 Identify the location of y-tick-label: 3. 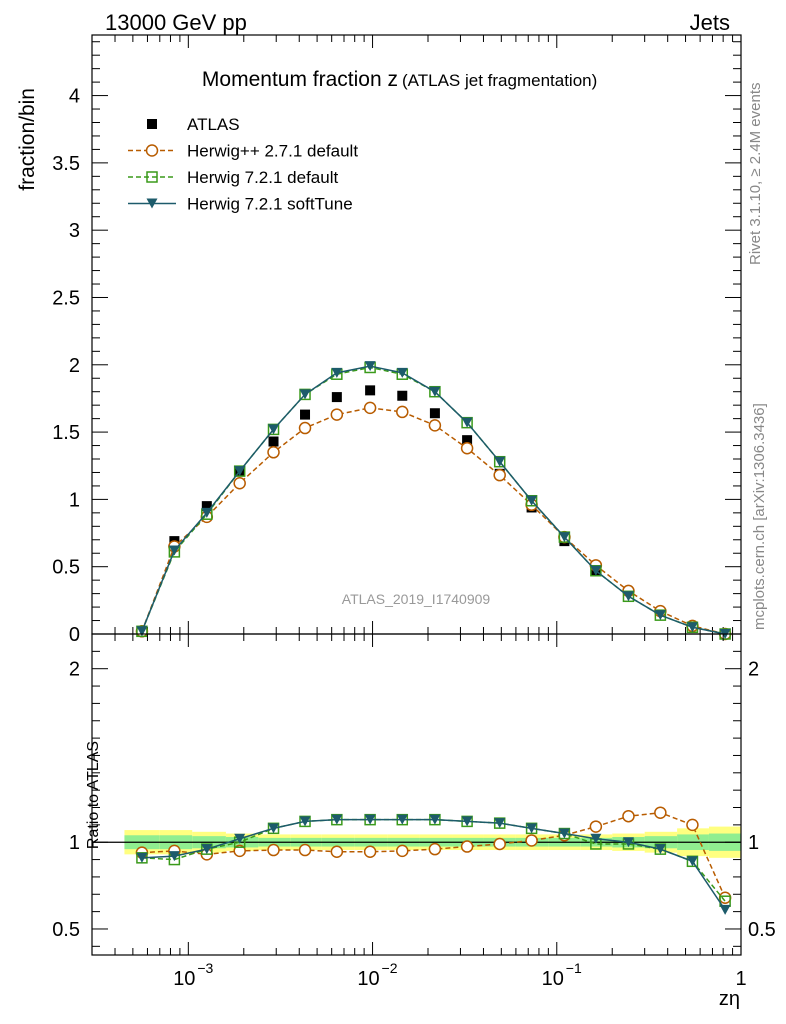
(74, 231).